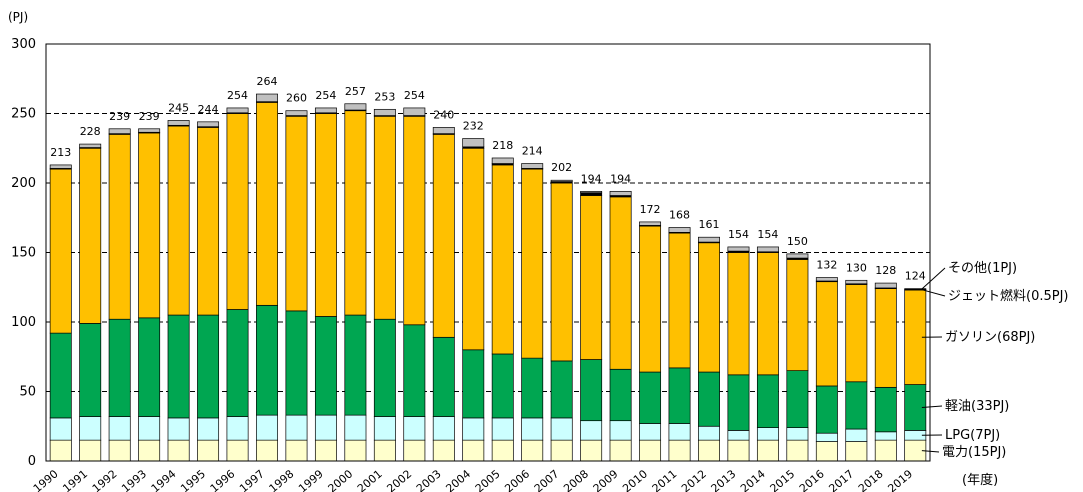 The image size is (1083, 492). What do you see at coordinates (724, 479) in the screenshot?
I see `x-tick-label: 2013` at bounding box center [724, 479].